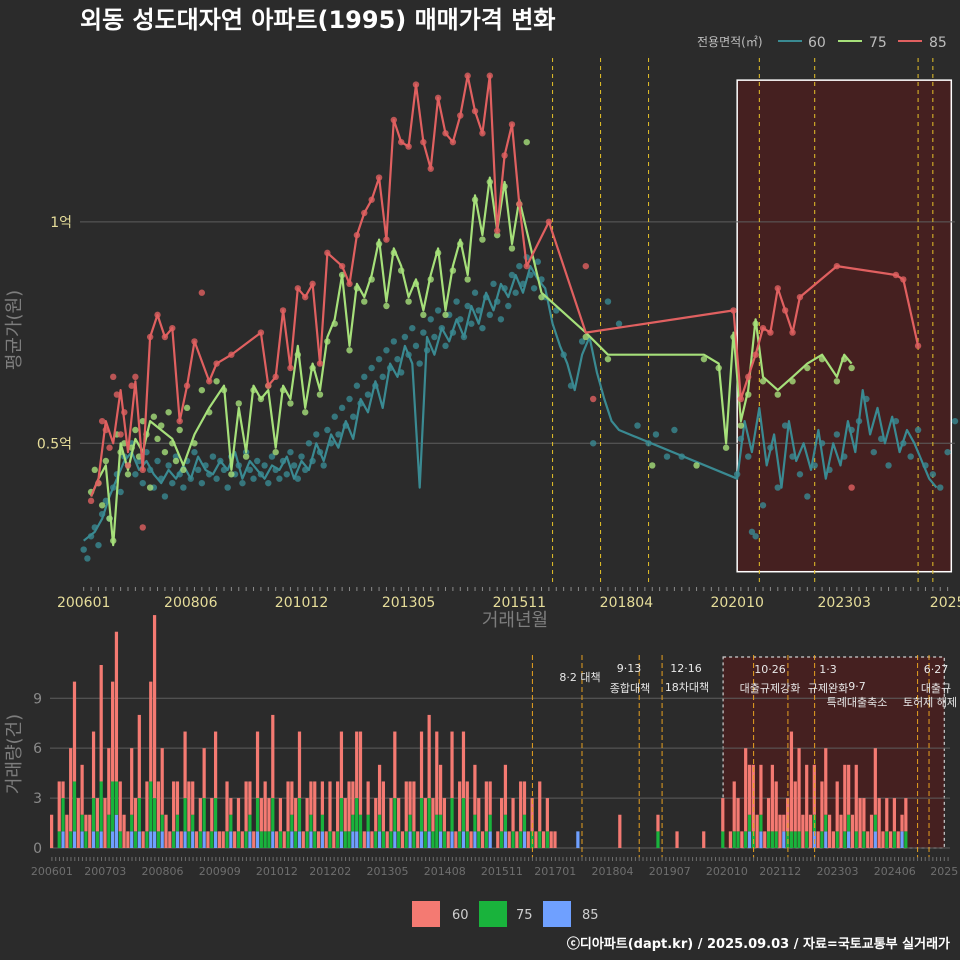  What do you see at coordinates (938, 43) in the screenshot?
I see `legend-label-85: 85` at bounding box center [938, 43].